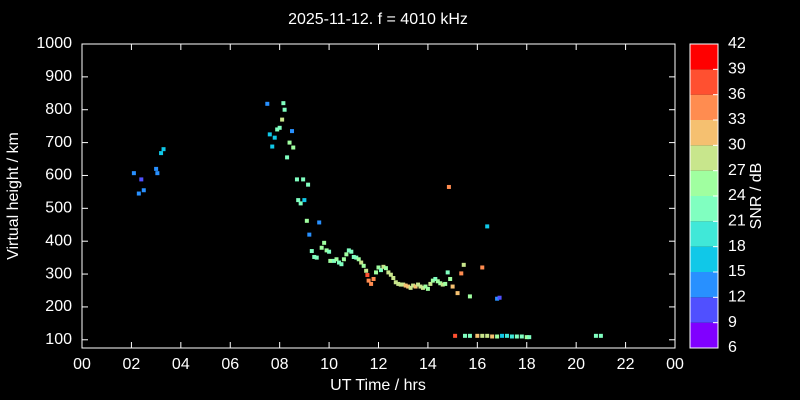  I want to click on colorbar-tick-label: 24, so click(737, 195).